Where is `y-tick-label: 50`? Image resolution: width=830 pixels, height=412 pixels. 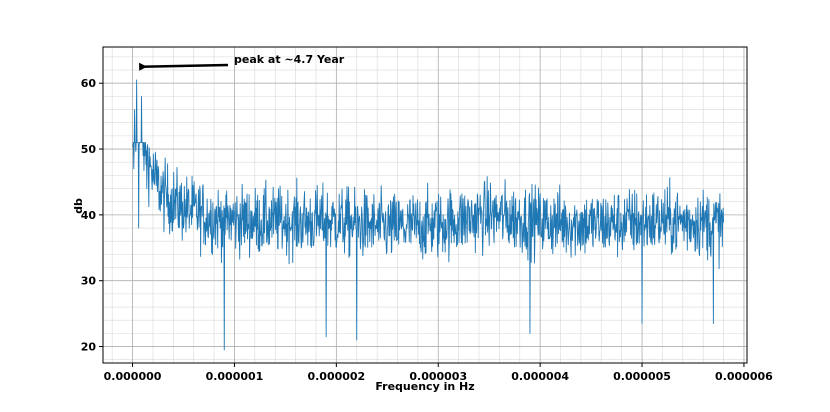 y-tick-label: 50 is located at coordinates (89, 149).